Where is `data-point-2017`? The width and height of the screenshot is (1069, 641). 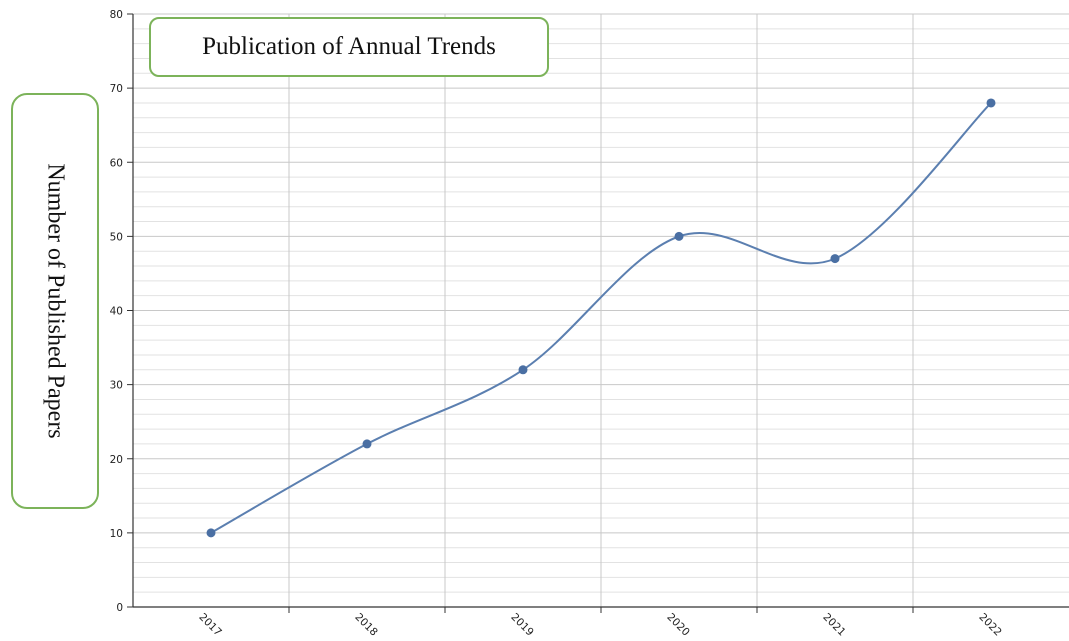 data-point-2017 is located at coordinates (211, 533).